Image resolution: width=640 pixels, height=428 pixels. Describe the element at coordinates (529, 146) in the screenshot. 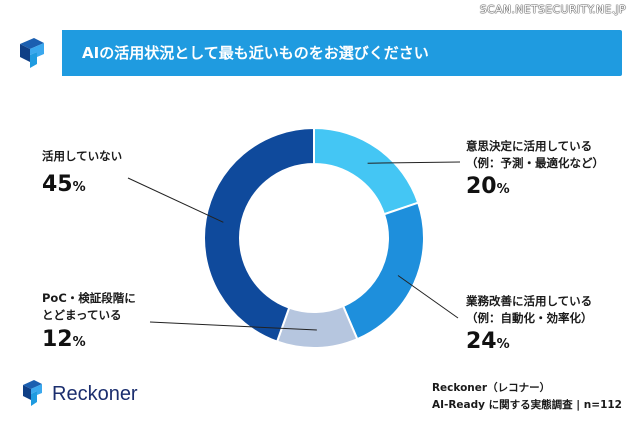

I see `slice-label-line: 意思決定に活用している` at that location.